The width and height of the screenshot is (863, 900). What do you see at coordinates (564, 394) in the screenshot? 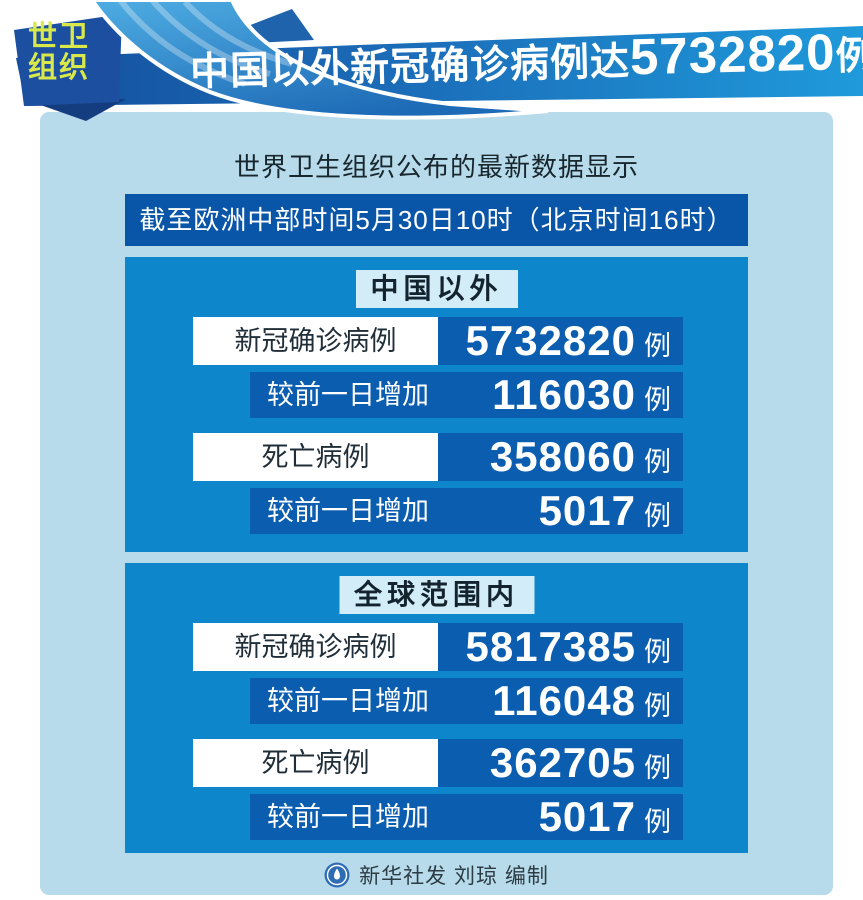
I see `stat-value: 116030` at bounding box center [564, 394].